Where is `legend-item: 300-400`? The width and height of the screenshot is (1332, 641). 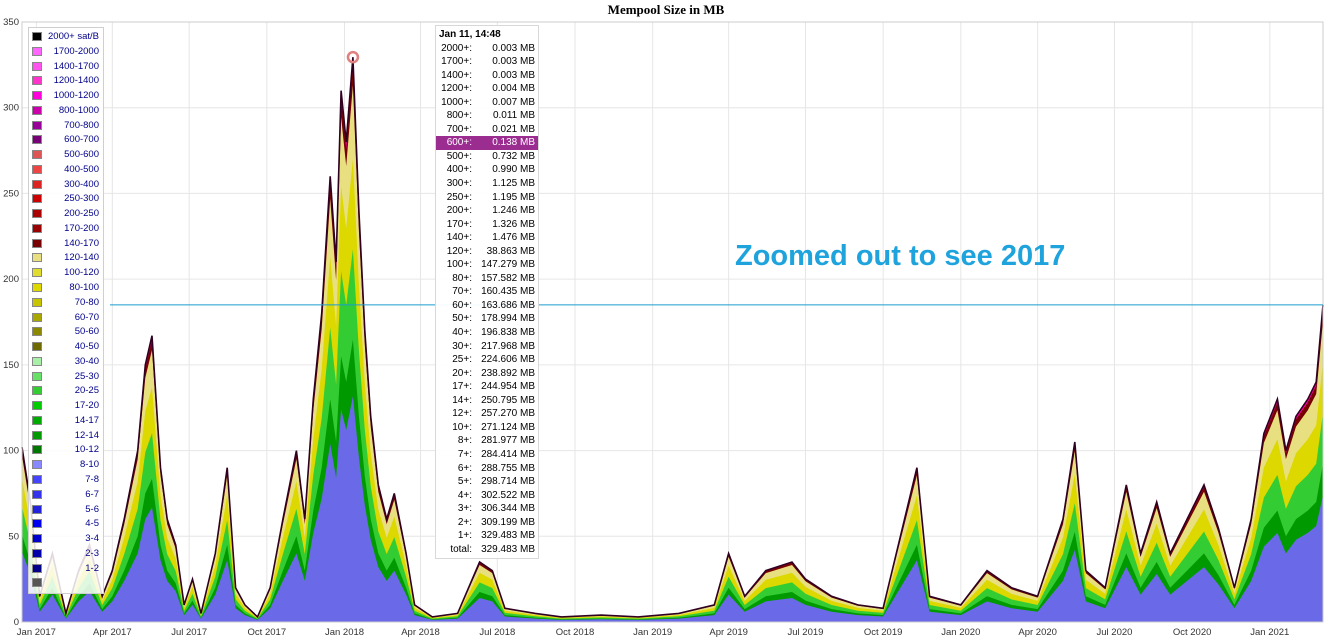 legend-item: 300-400 is located at coordinates (66, 185).